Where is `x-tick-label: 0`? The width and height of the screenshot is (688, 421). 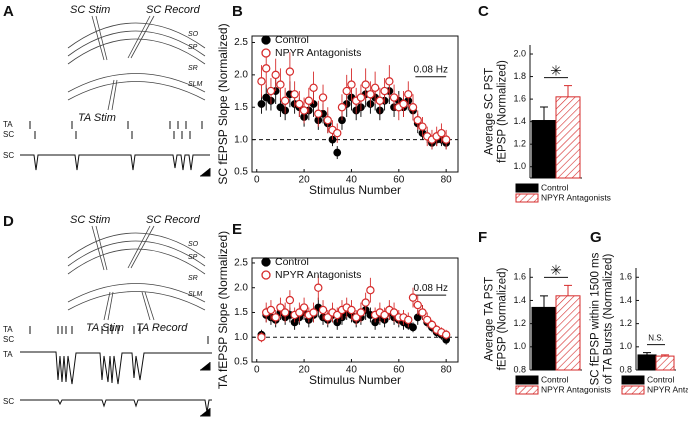
x-tick-label: 0 is located at coordinates (257, 180).